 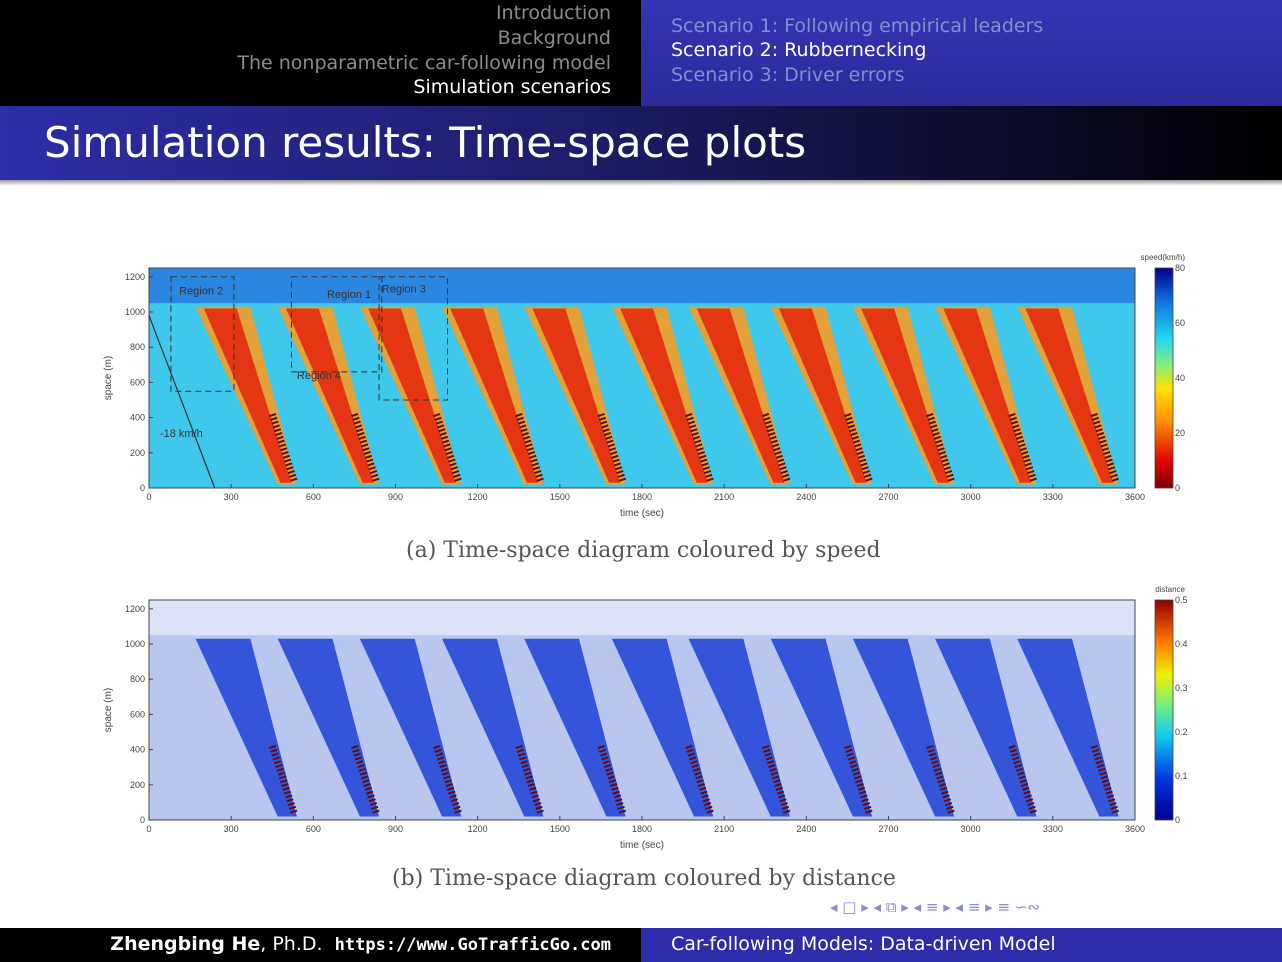 I want to click on y-axis-label: space (m), so click(x=108, y=710).